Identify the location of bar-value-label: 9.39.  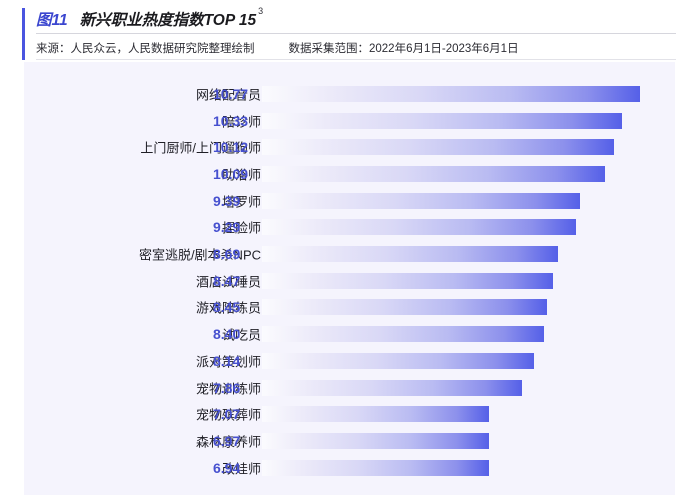
(227, 200).